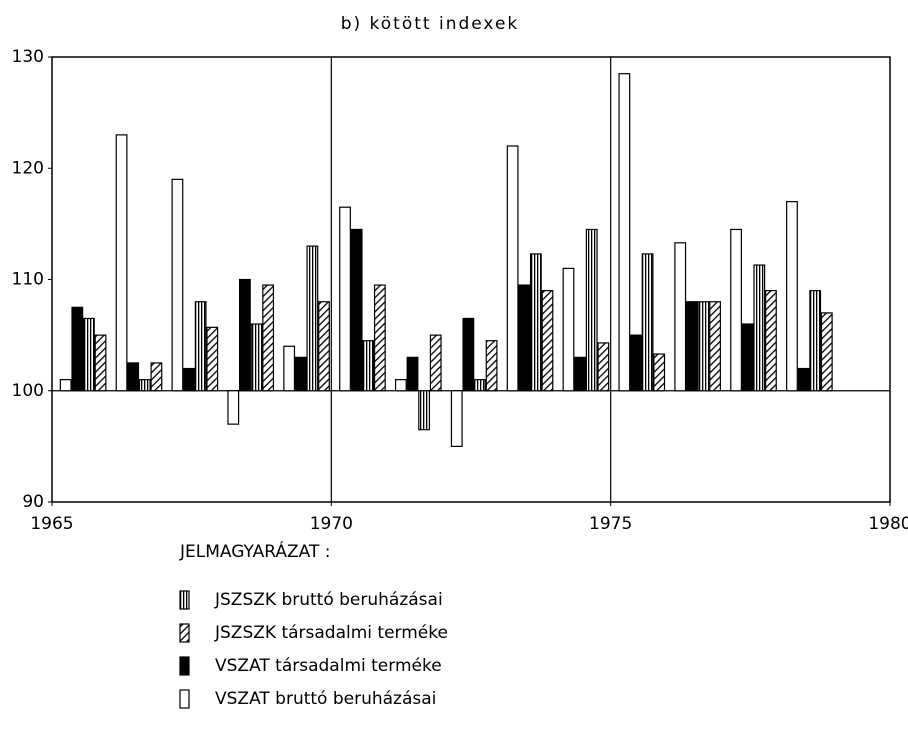 The image size is (908, 736). Describe the element at coordinates (328, 600) in the screenshot. I see `legend-label: JSZSZK bruttó beruházásai` at that location.